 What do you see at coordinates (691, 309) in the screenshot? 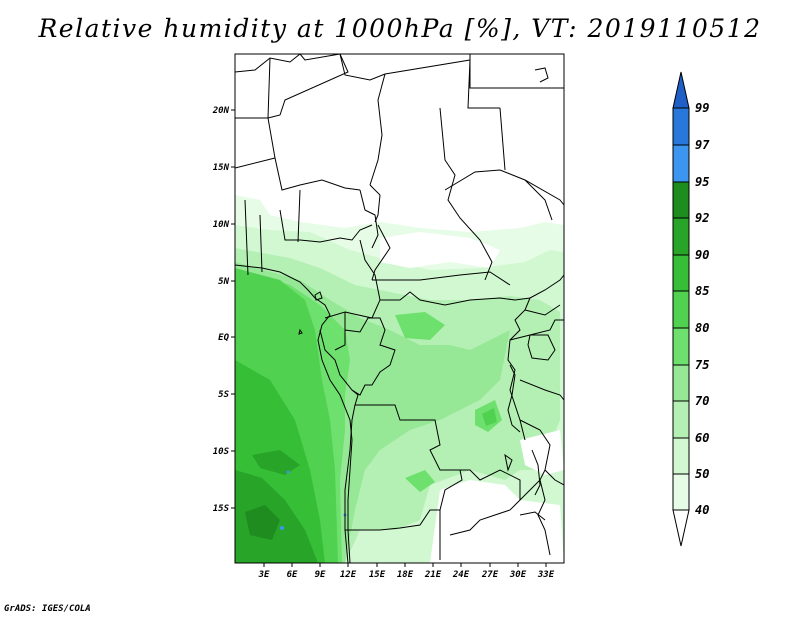
I see `colorbar: 99 97 95 92 90 85 80 75 70 60 50 40` at bounding box center [691, 309].